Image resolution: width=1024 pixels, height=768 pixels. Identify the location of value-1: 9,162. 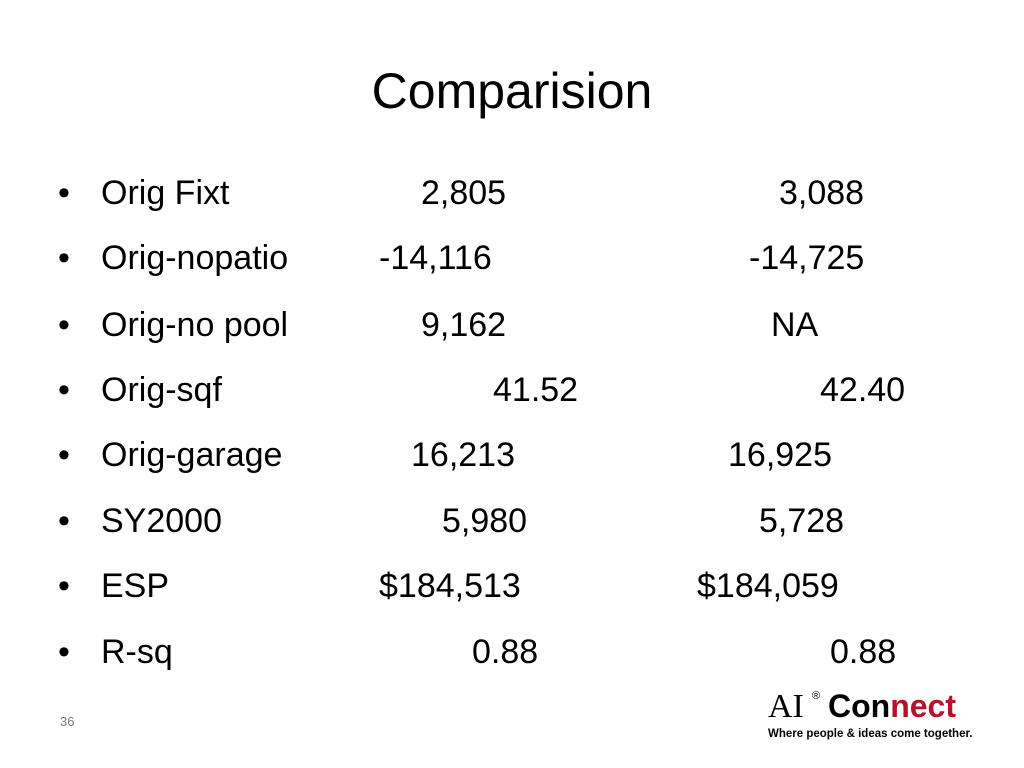
(464, 325).